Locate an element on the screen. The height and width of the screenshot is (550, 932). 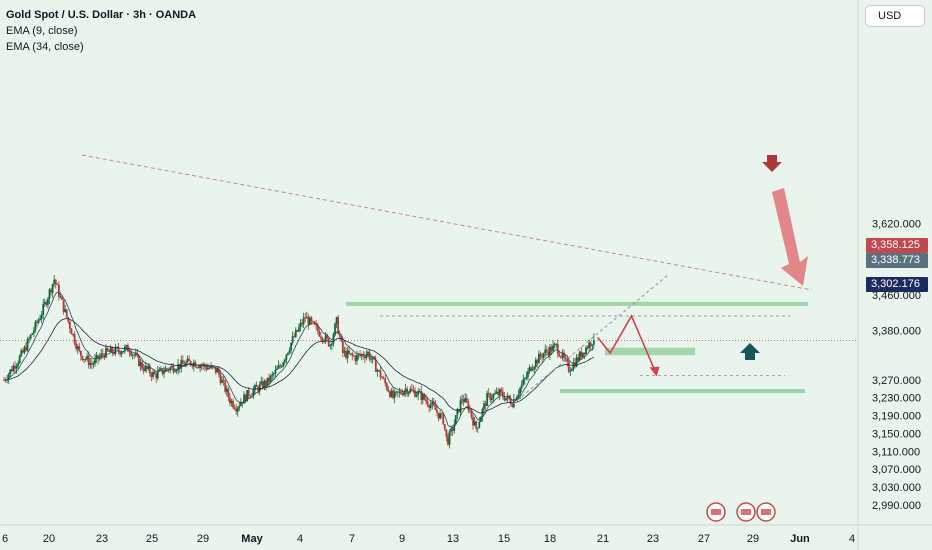
legend-ema9: EMA (9, close) is located at coordinates (42, 31).